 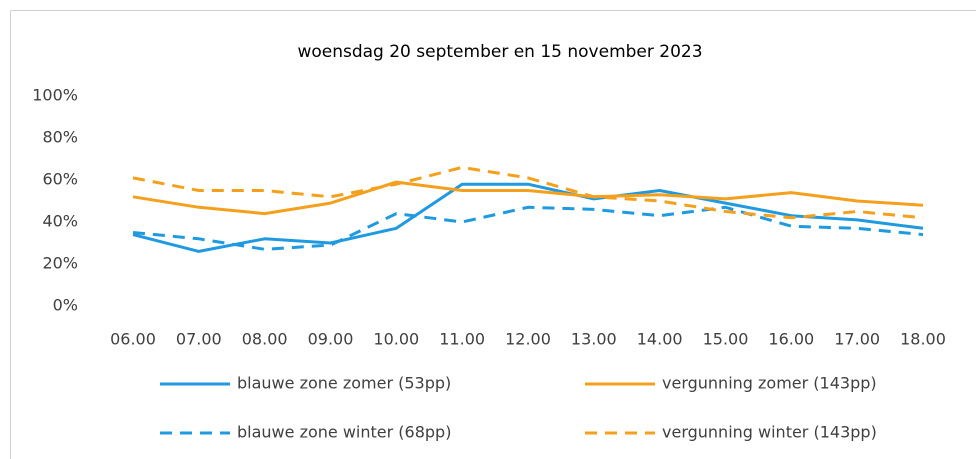 What do you see at coordinates (331, 339) in the screenshot?
I see `x-tick-label: 09.00` at bounding box center [331, 339].